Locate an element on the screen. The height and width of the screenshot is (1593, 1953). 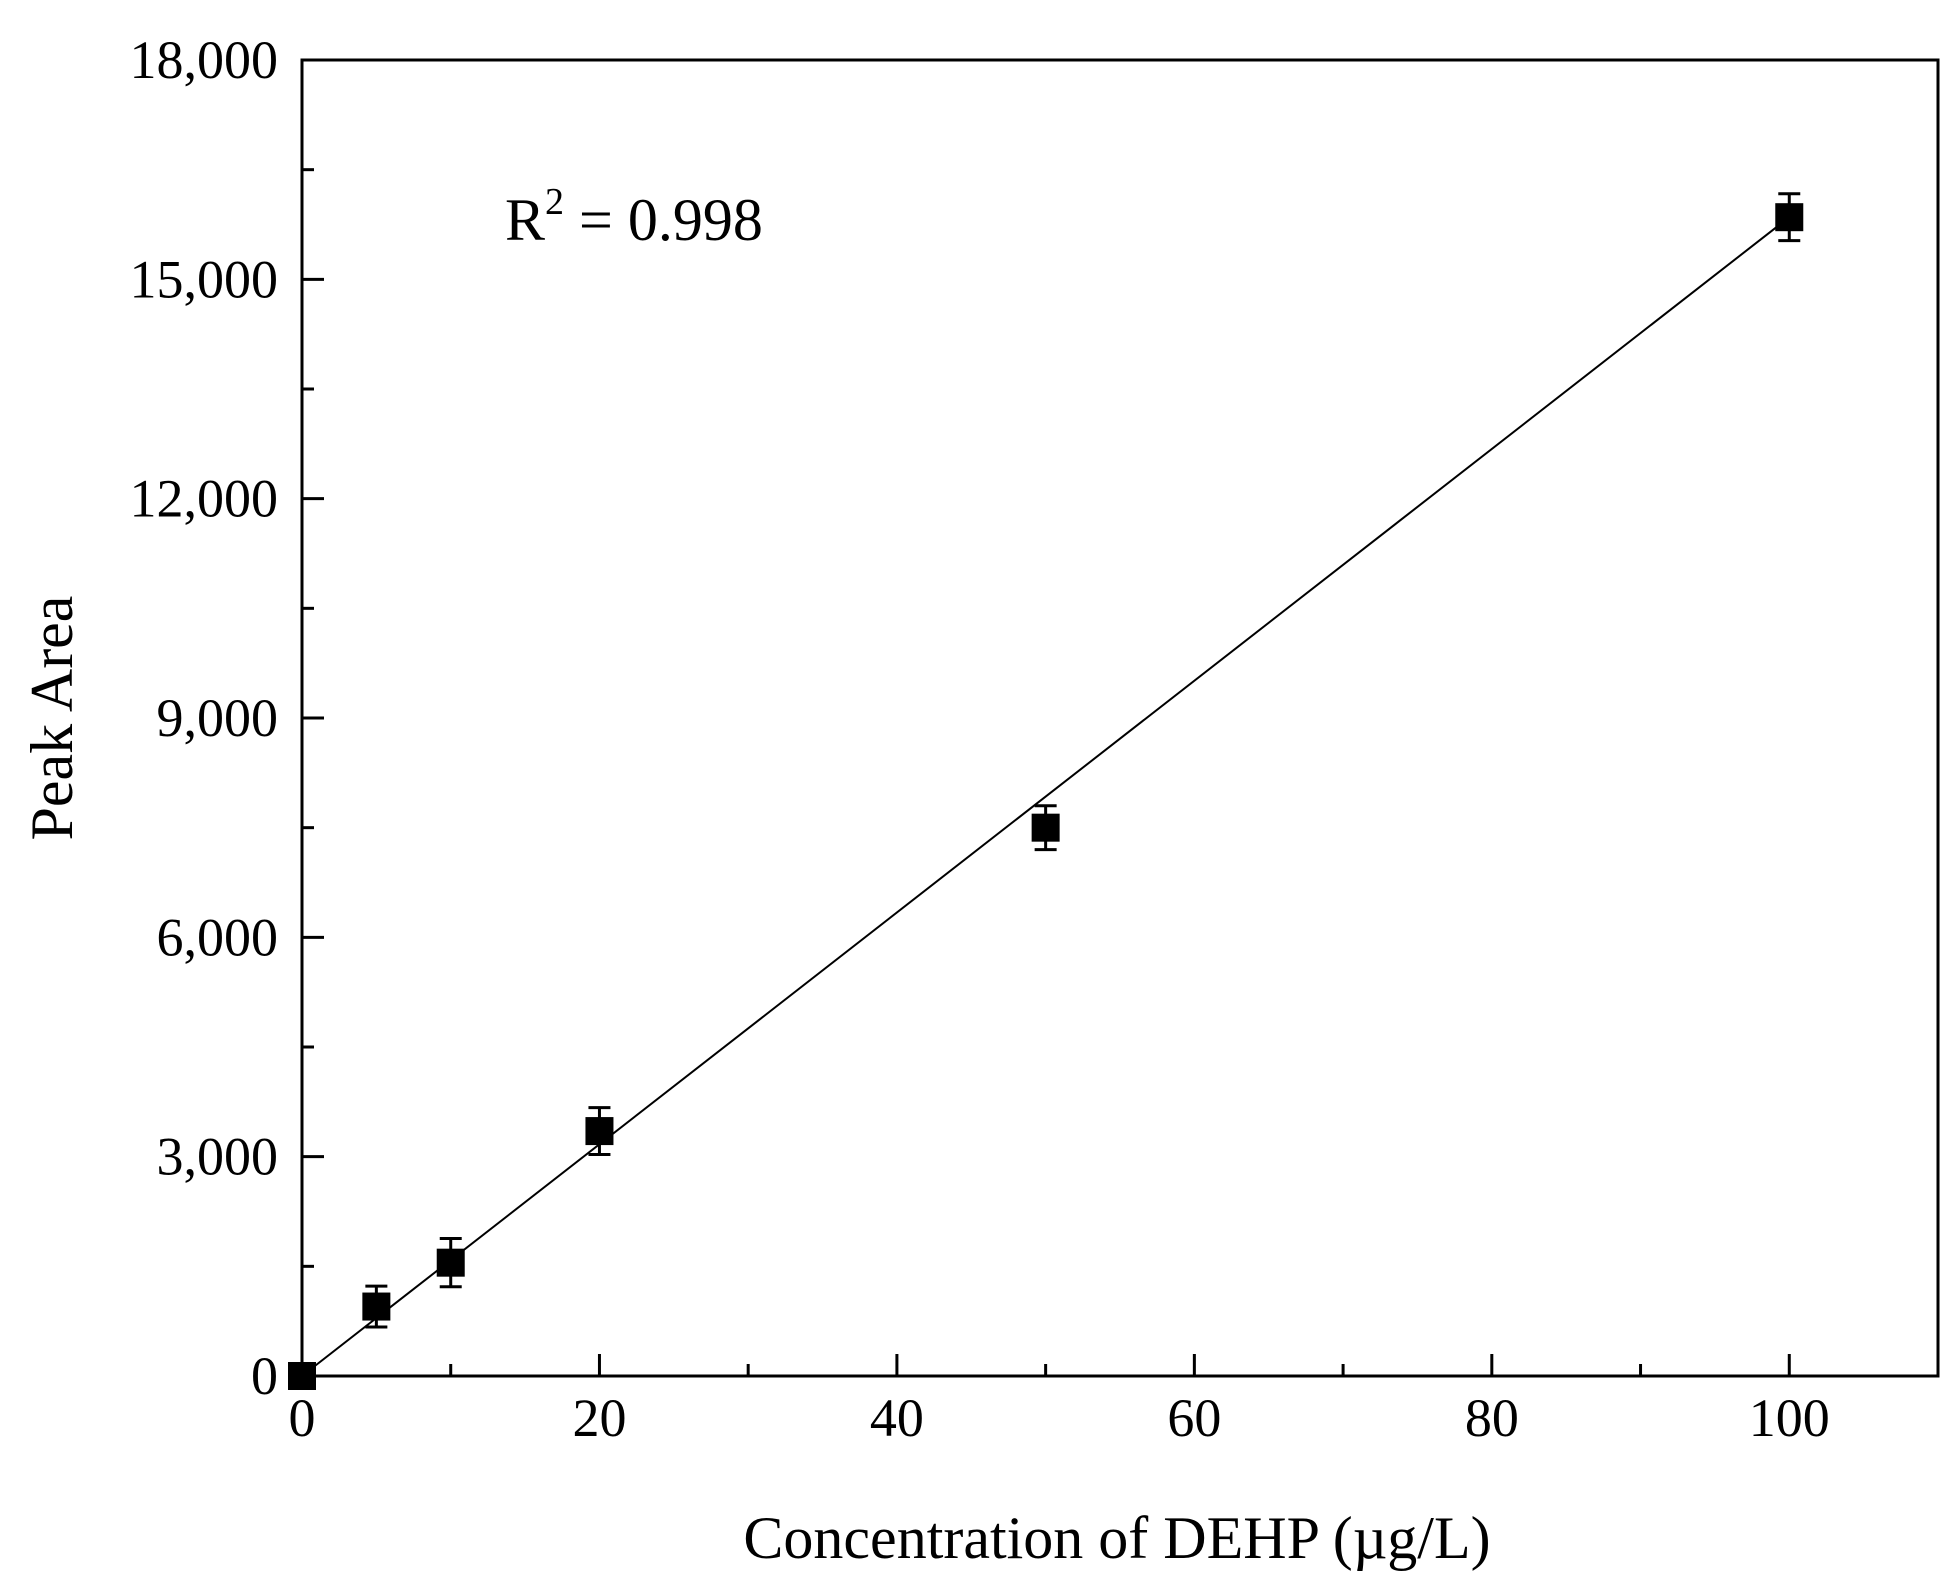
r2-base: R is located at coordinates (525, 220).